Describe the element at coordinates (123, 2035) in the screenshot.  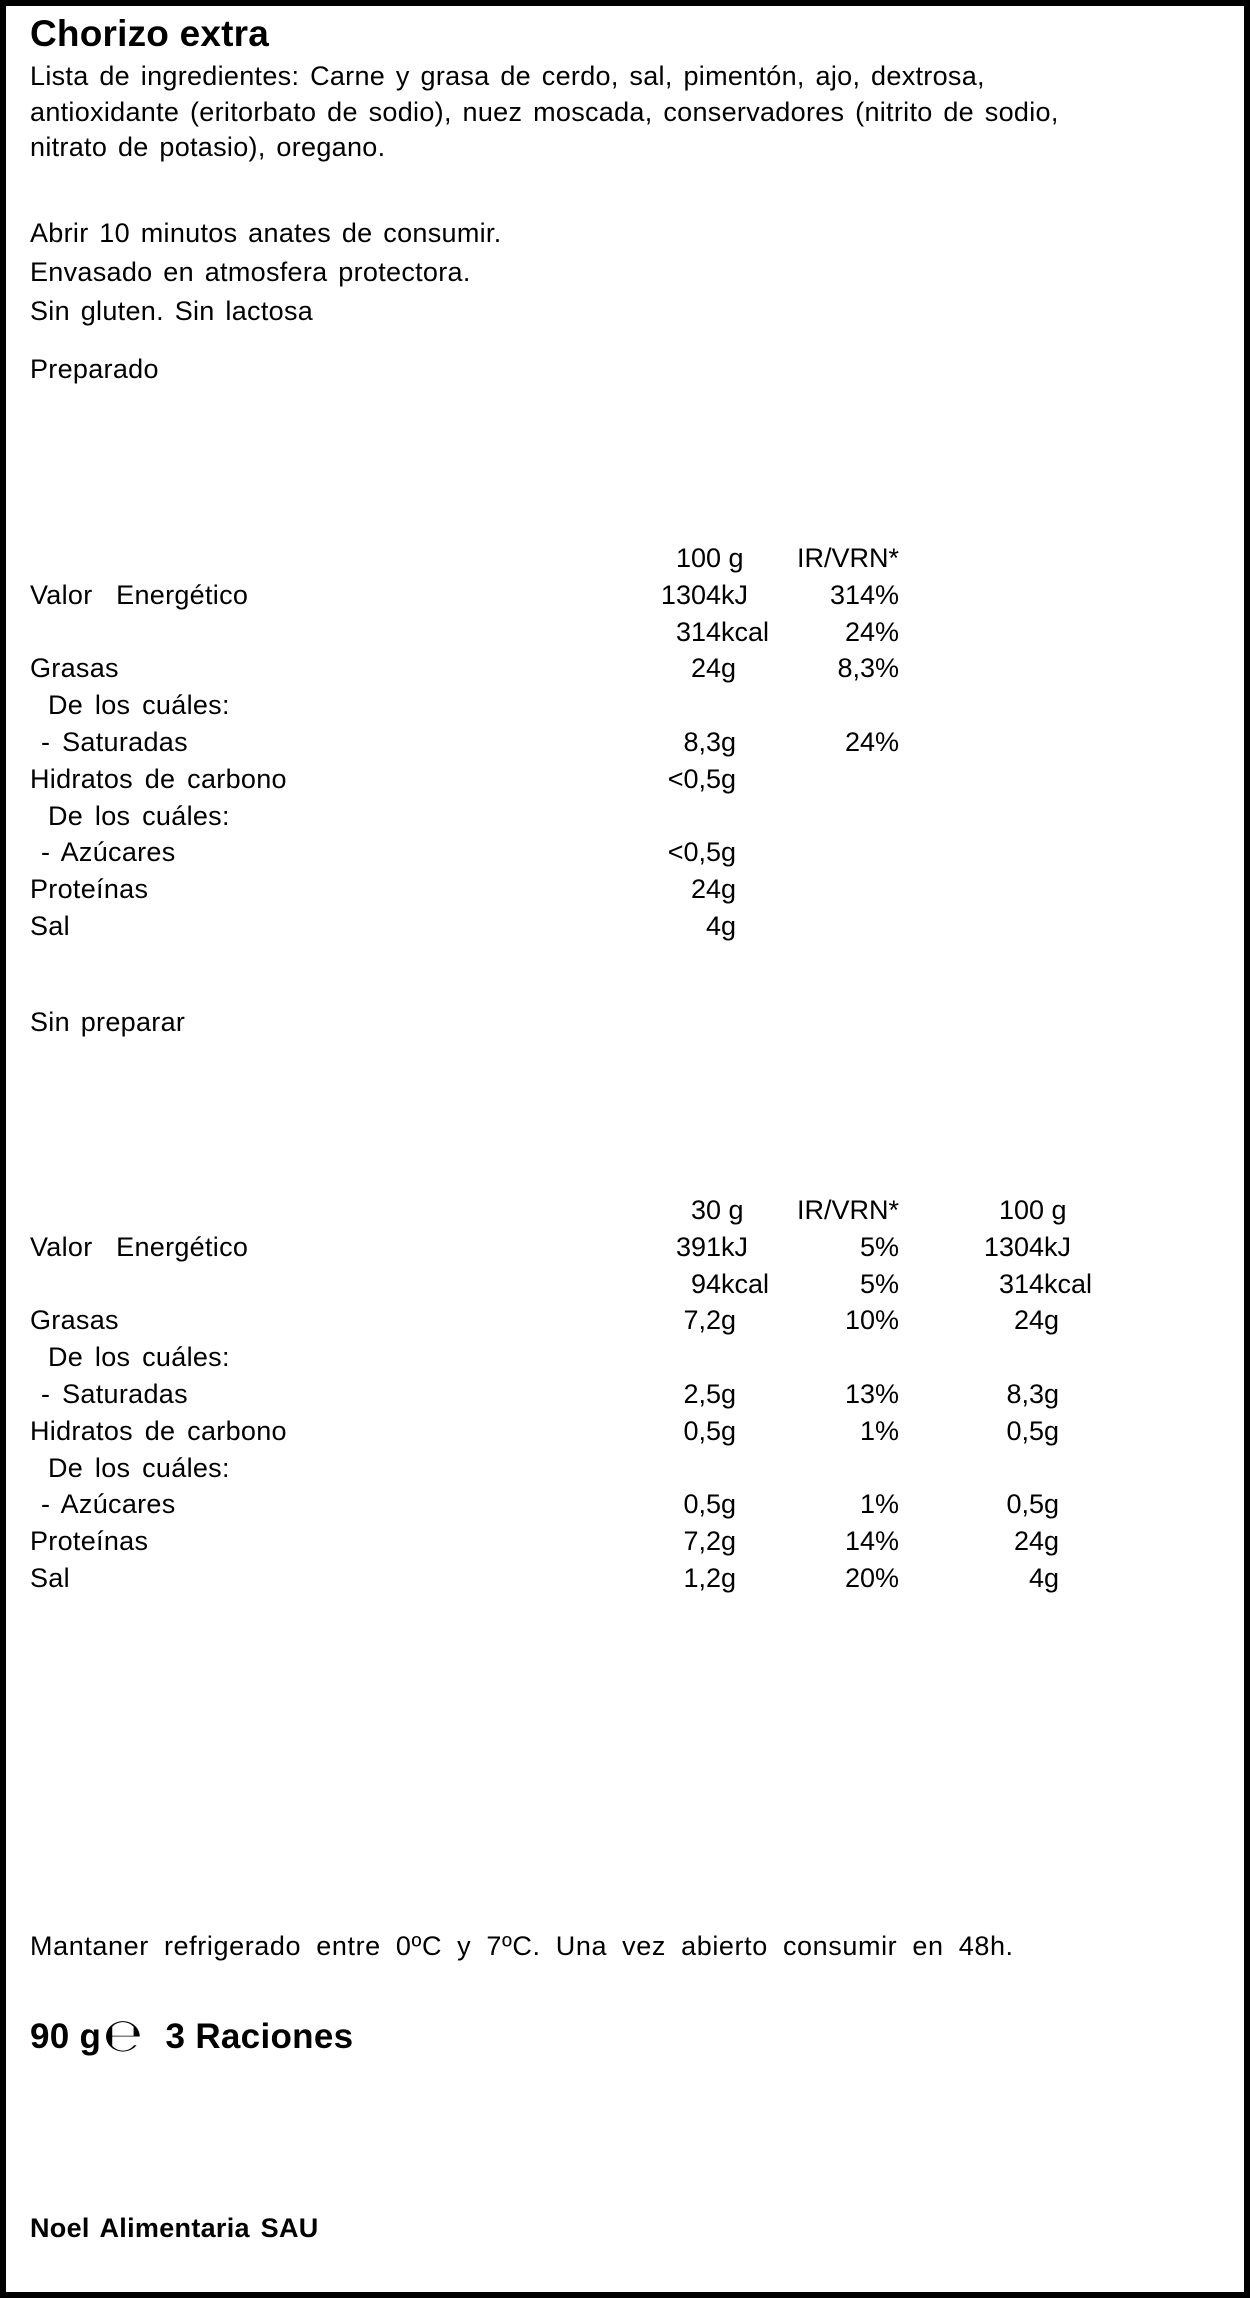
I see `estimated-sign-icon: ℮` at that location.